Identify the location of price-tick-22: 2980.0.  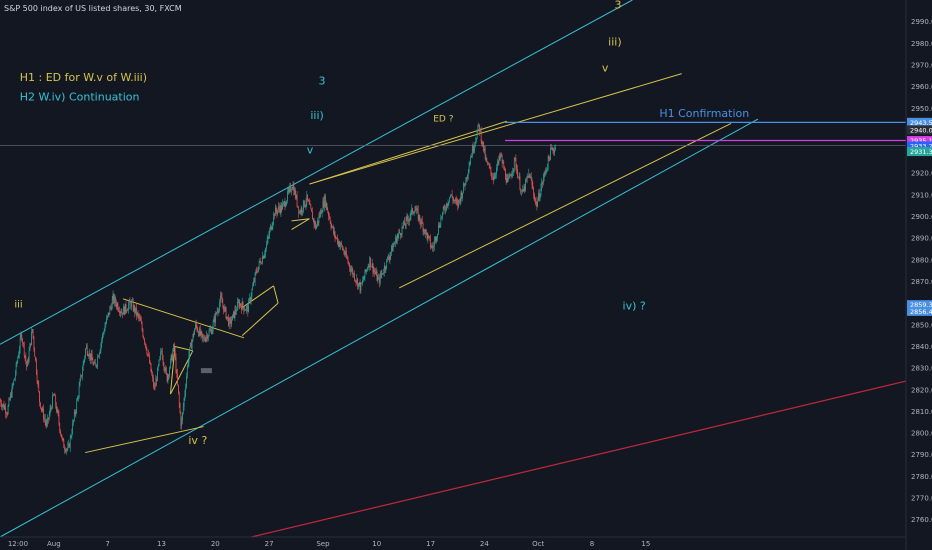
(921, 44).